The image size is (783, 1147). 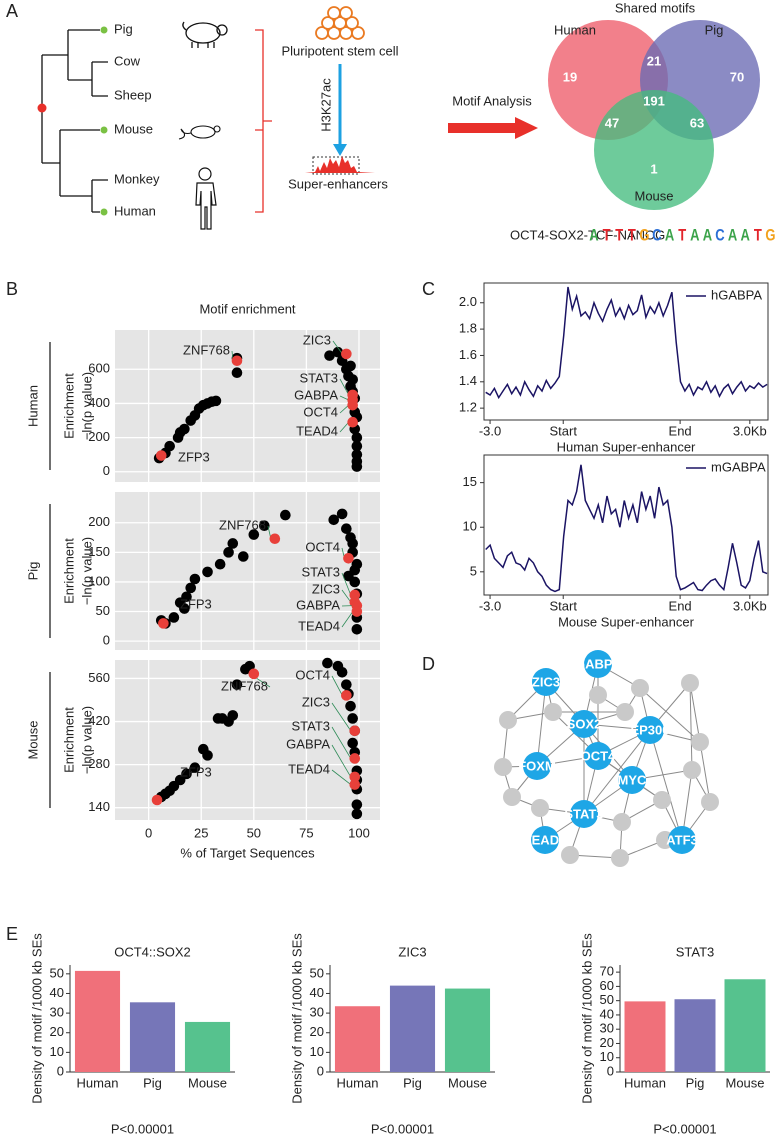 What do you see at coordinates (104, 130) in the screenshot?
I see `species-dot` at bounding box center [104, 130].